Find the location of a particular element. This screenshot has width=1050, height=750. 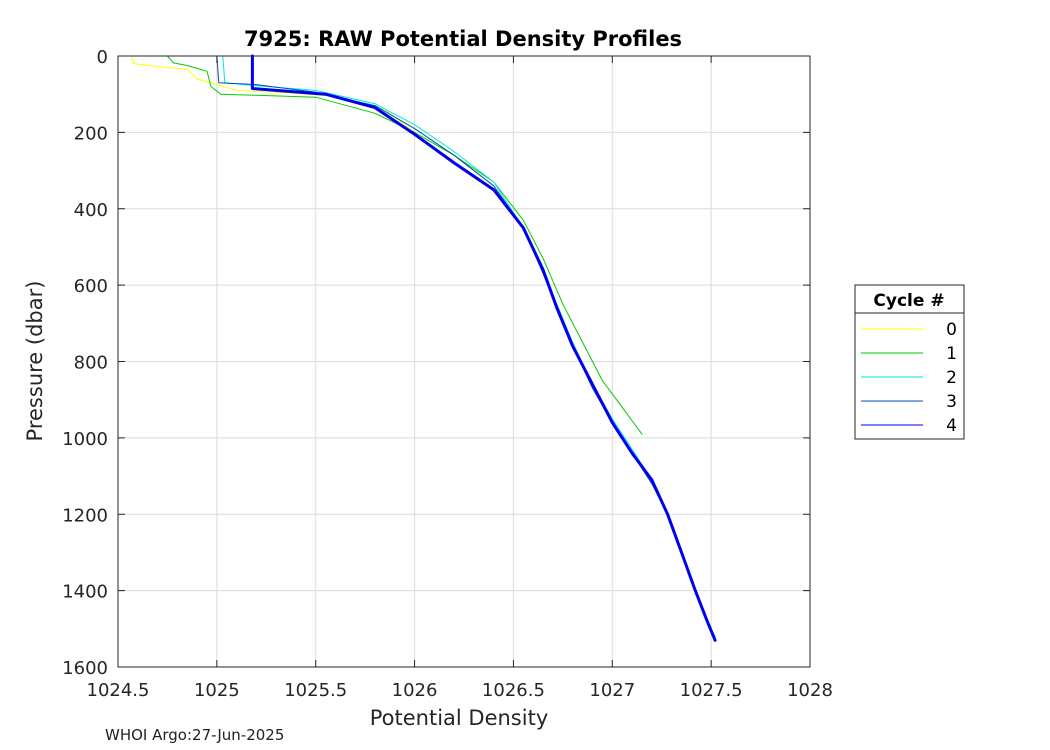

chart-title: 7925: RAW Potential Density Profiles is located at coordinates (463, 39).